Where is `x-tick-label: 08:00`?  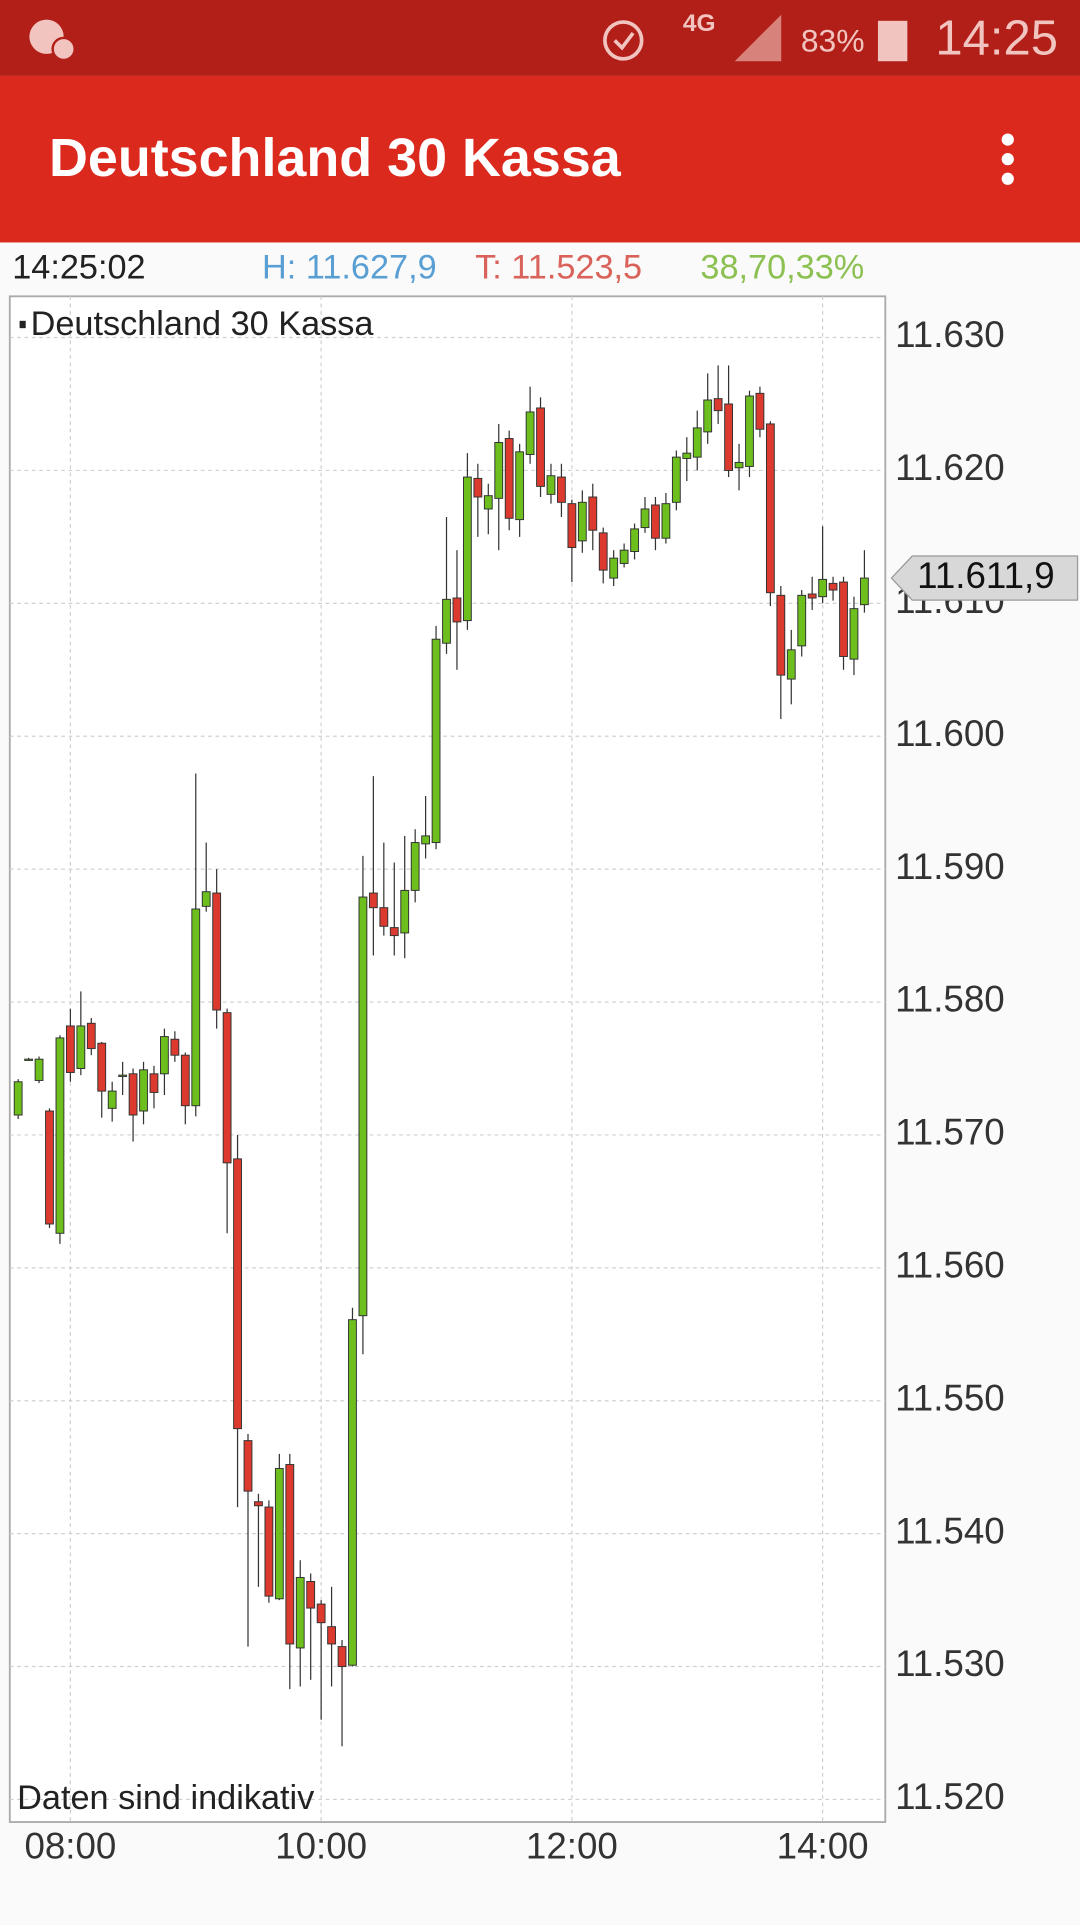 x-tick-label: 08:00 is located at coordinates (70, 1846).